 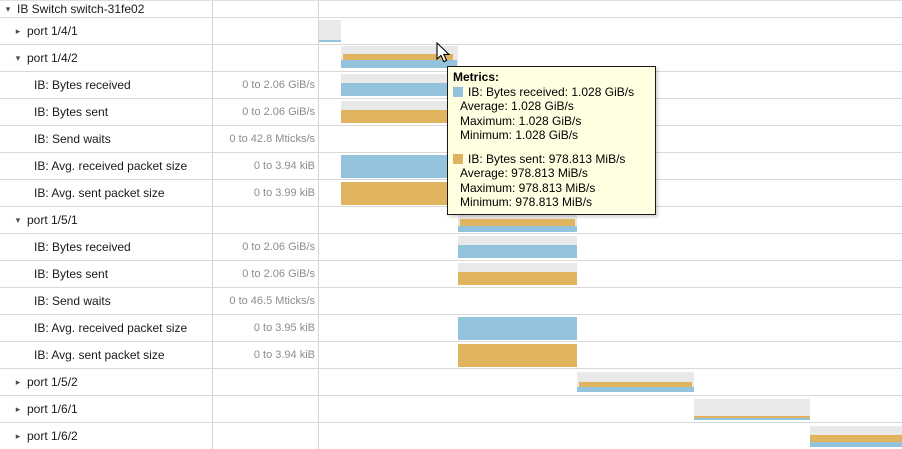 What do you see at coordinates (106, 58) in the screenshot?
I see `tree-cell: ▾ port 1/4/2` at bounding box center [106, 58].